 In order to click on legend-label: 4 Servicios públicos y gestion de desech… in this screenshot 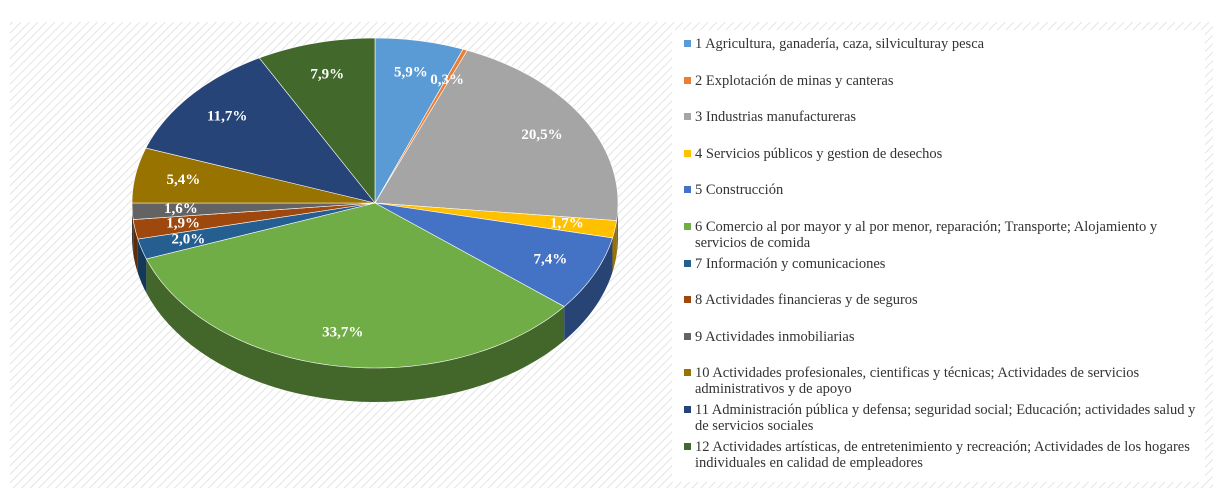, I will do `click(819, 153)`.